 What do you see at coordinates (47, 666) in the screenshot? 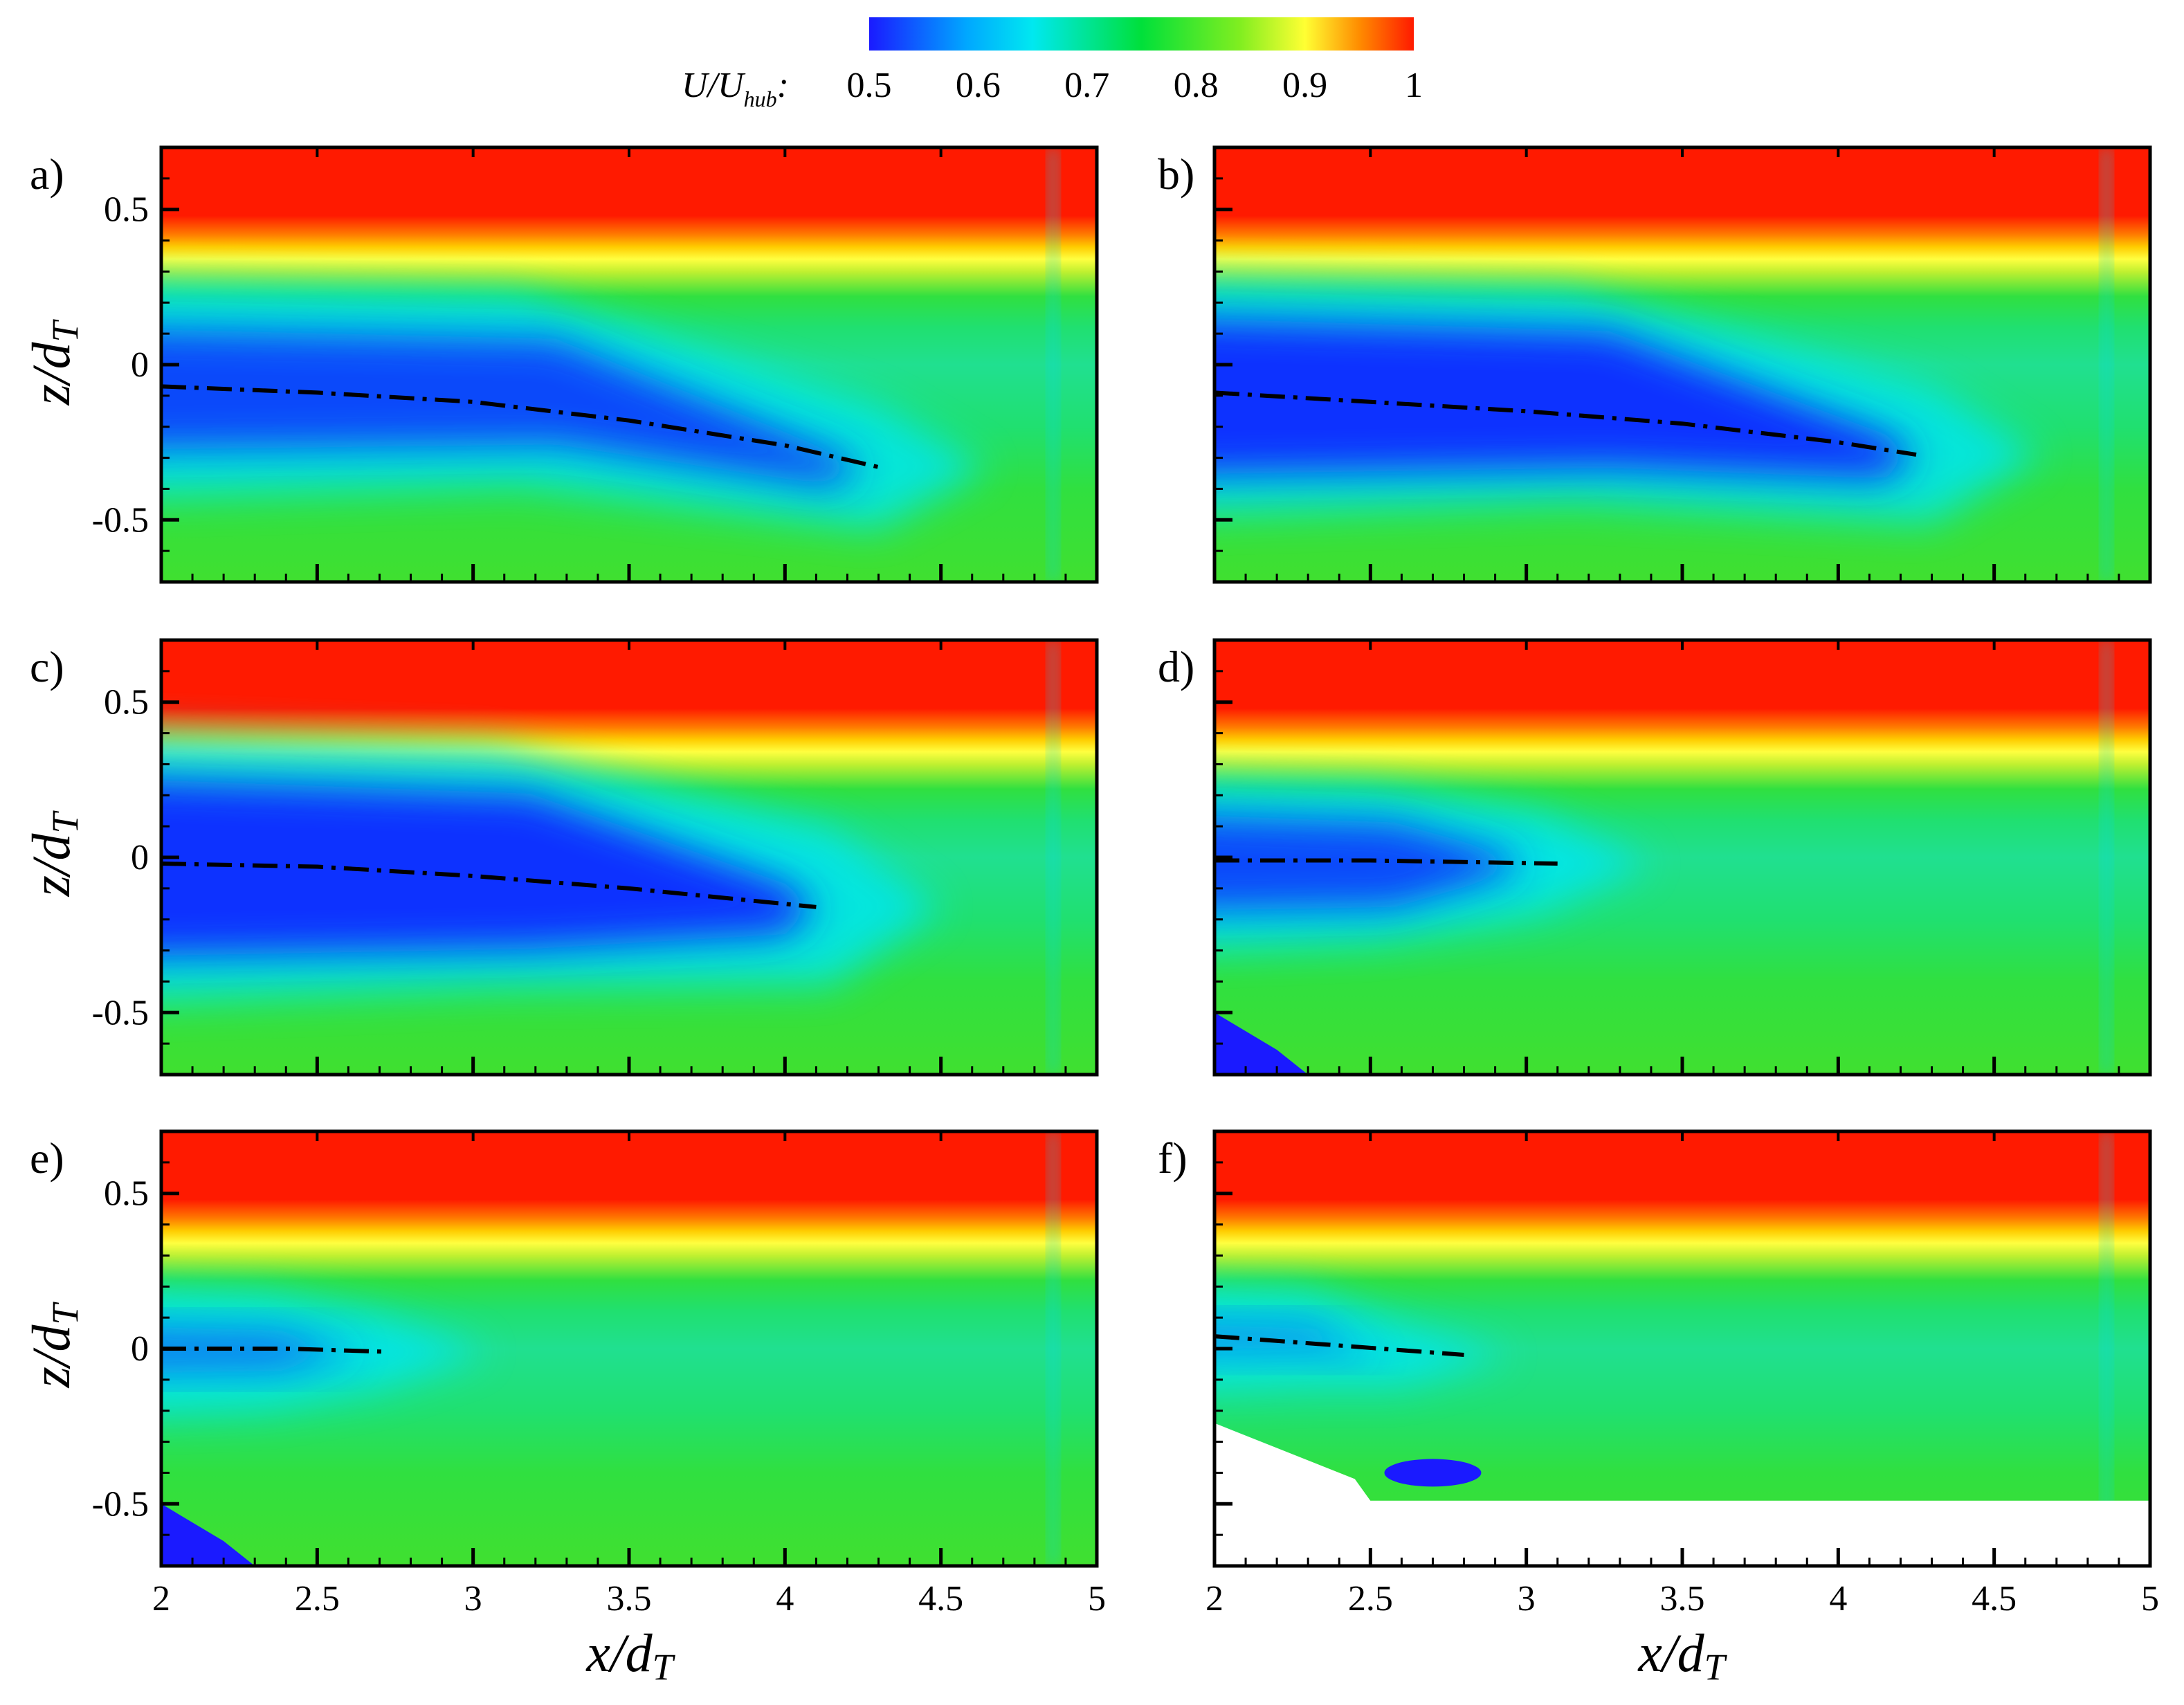
I see `panel-label: c)` at bounding box center [47, 666].